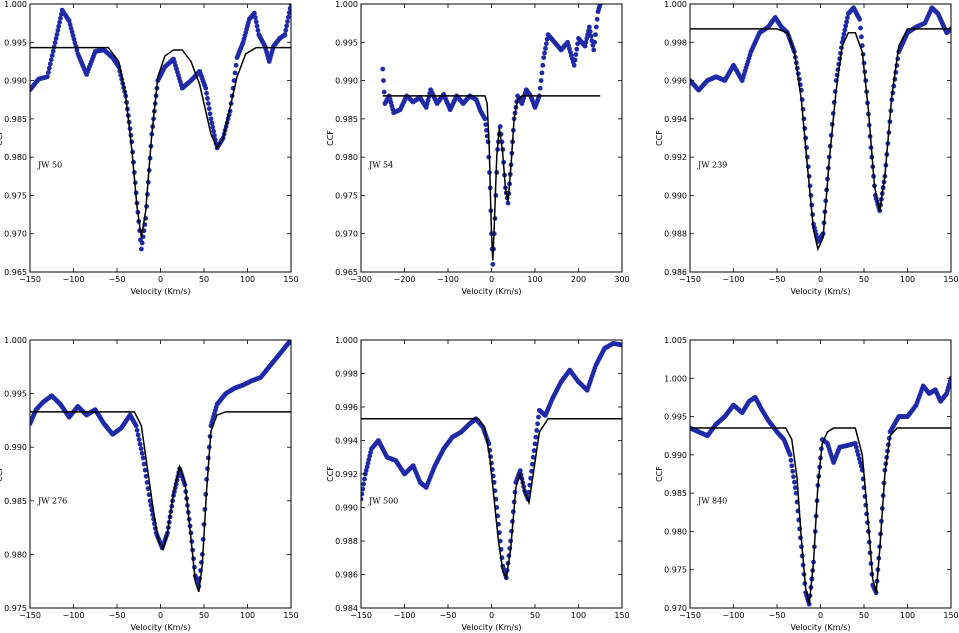 The height and width of the screenshot is (633, 959). I want to click on y-tick-label: 1.005, so click(675, 340).